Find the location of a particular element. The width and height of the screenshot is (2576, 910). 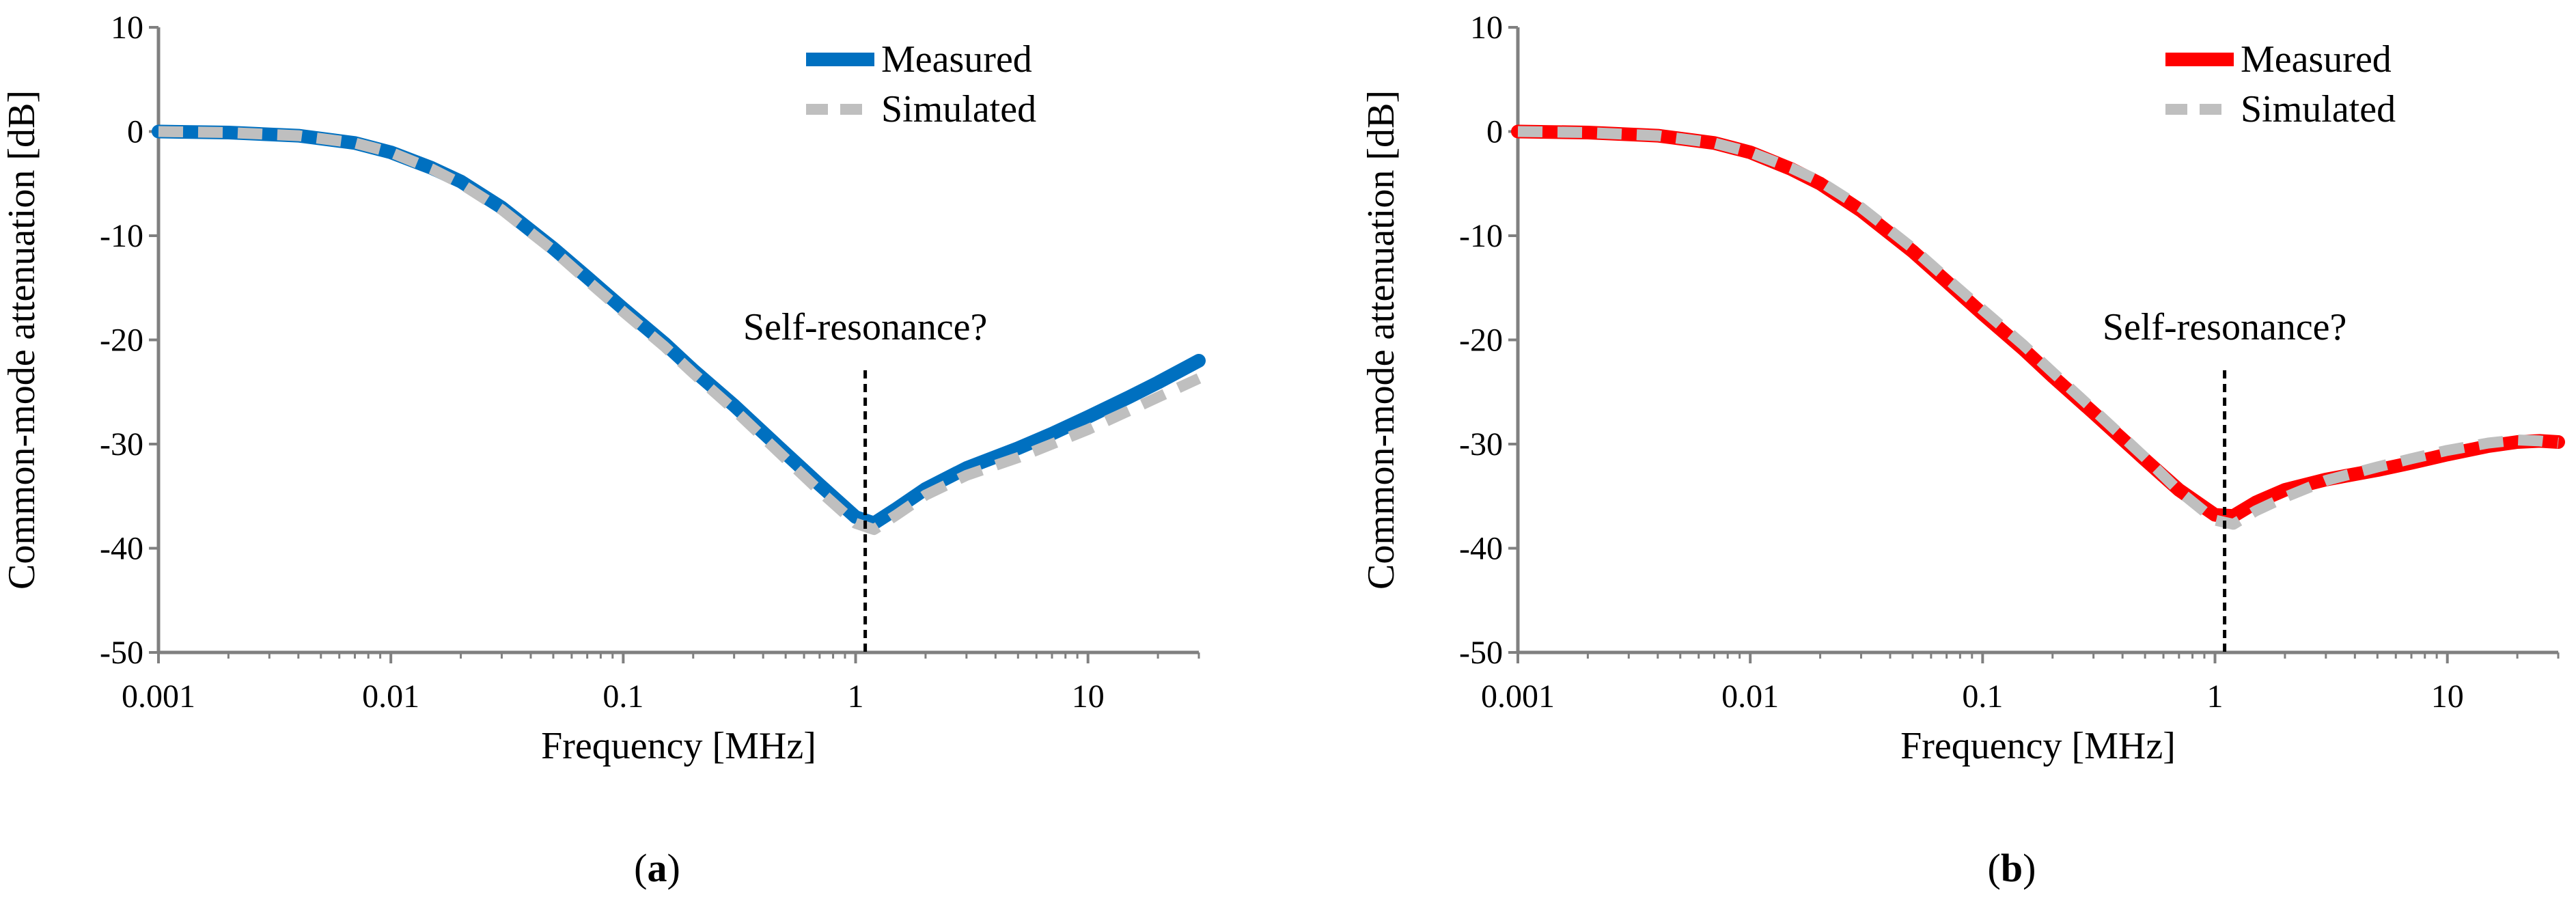

panel-label-letter: a is located at coordinates (657, 868).